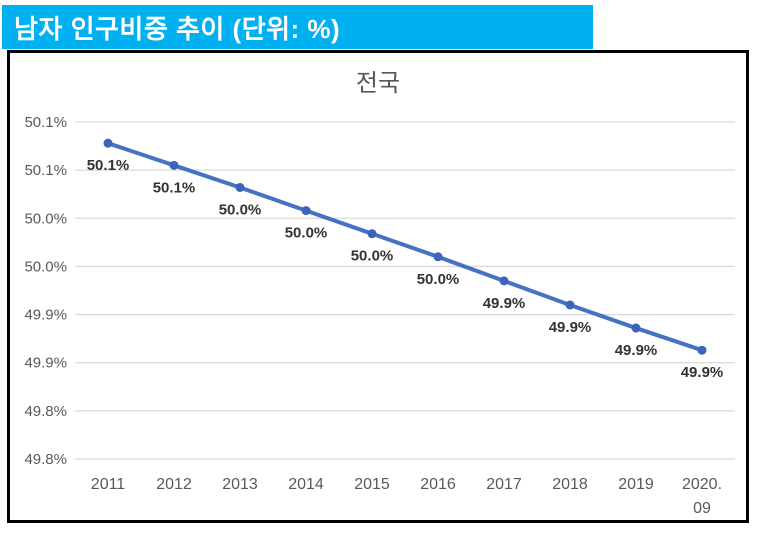 The image size is (762, 537). What do you see at coordinates (570, 484) in the screenshot?
I see `x-axis-tick-label: 2018` at bounding box center [570, 484].